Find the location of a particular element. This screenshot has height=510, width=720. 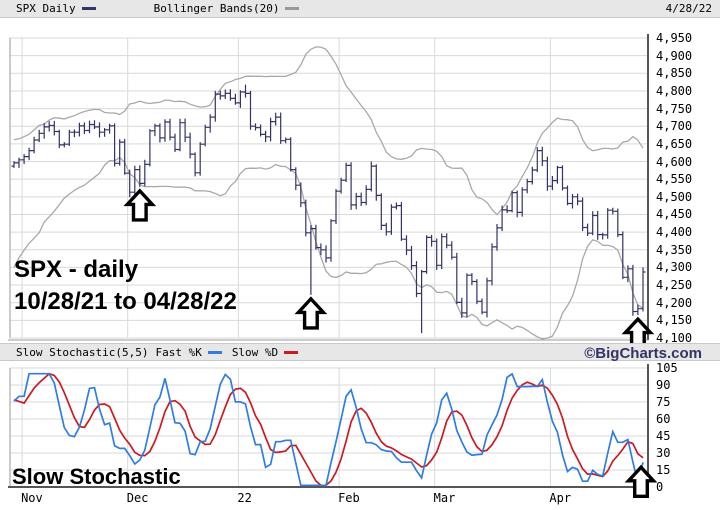

time-axis-label: Nov is located at coordinates (32, 498).